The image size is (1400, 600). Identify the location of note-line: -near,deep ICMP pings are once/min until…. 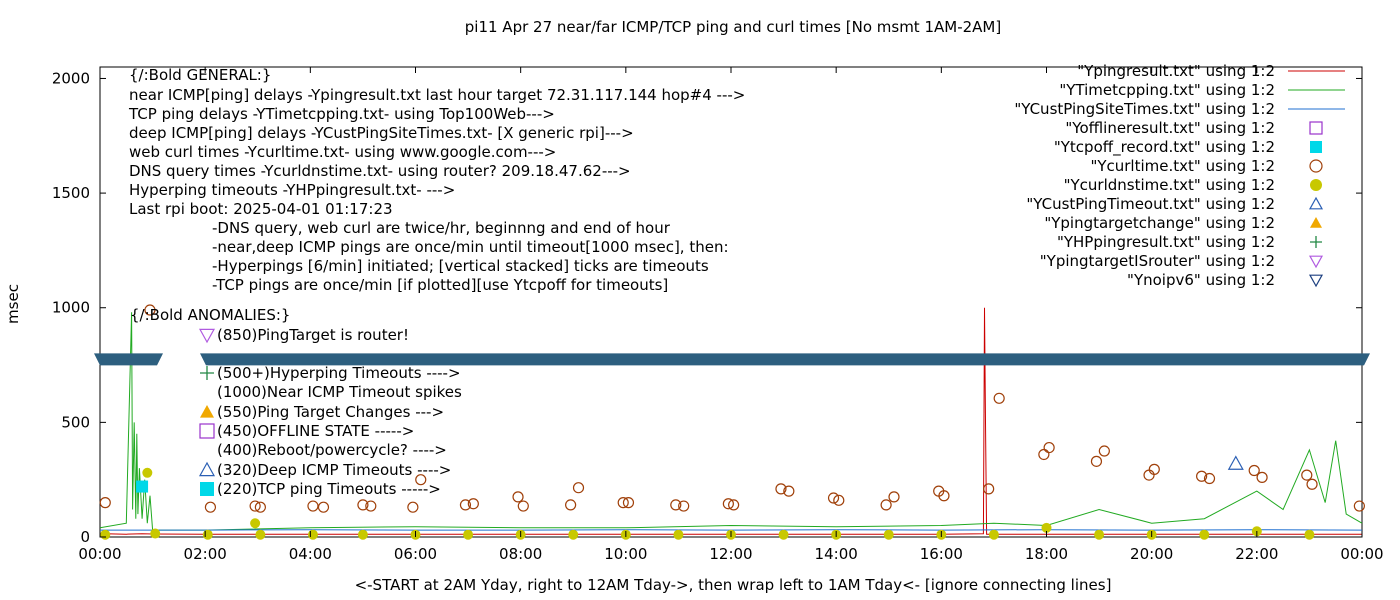
(470, 247).